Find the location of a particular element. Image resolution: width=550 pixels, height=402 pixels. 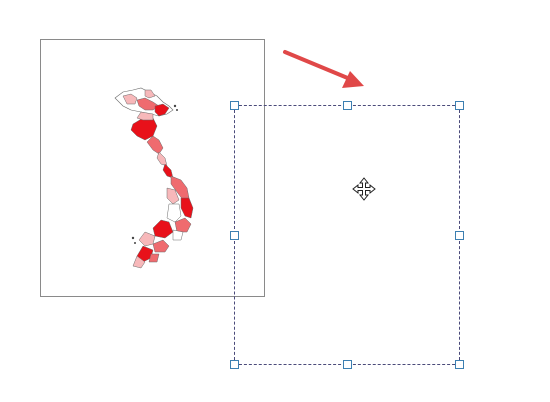

map-region-south-dark is located at coordinates (163, 229).